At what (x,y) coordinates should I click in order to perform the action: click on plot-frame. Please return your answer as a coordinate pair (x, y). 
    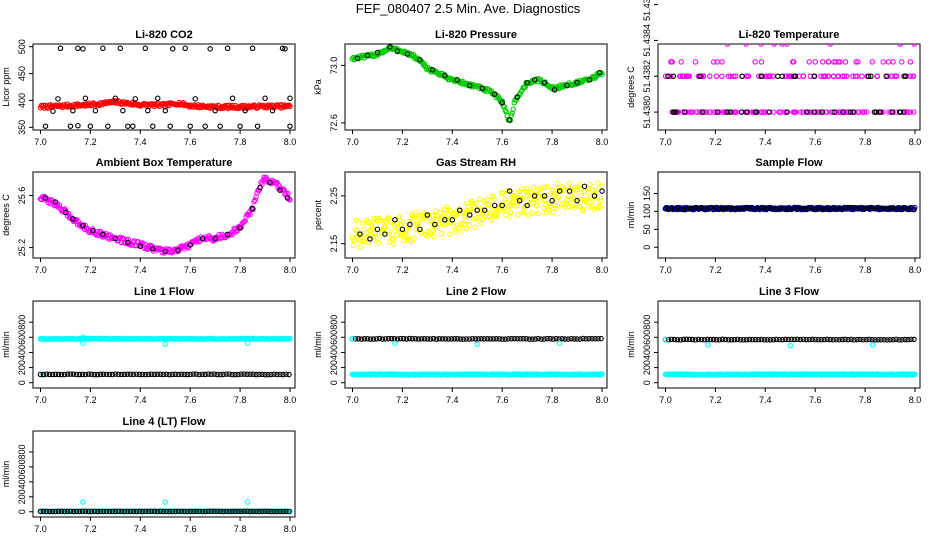
    Looking at the image, I should click on (164, 87).